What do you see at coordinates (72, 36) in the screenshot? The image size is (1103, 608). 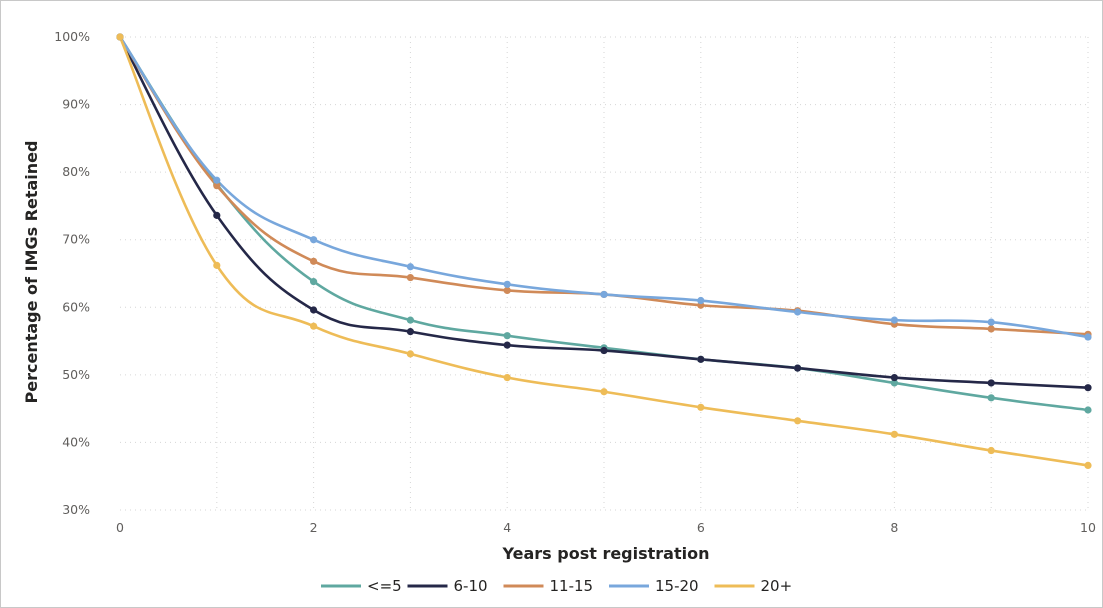 I see `y-tick-label: 100%` at bounding box center [72, 36].